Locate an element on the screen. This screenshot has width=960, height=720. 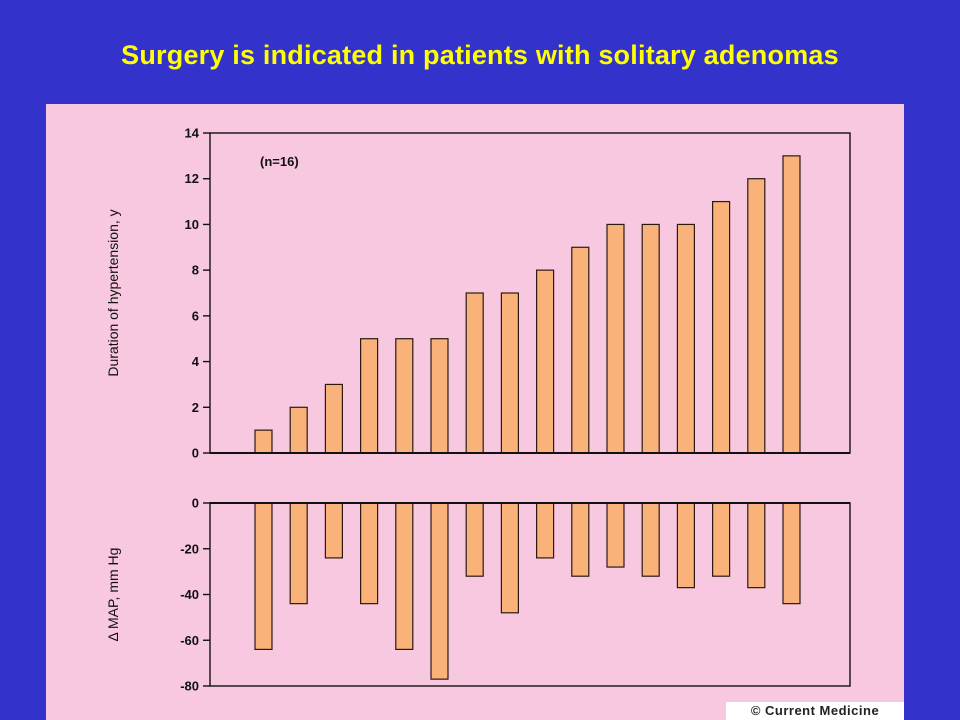
credit-label: © Current Medicine is located at coordinates (815, 711).